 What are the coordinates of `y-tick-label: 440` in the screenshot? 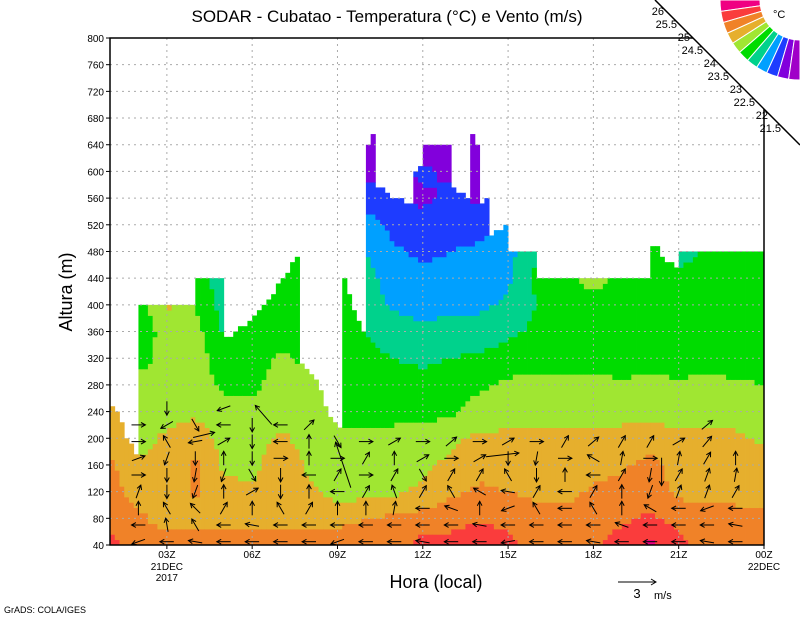 It's located at (95, 279).